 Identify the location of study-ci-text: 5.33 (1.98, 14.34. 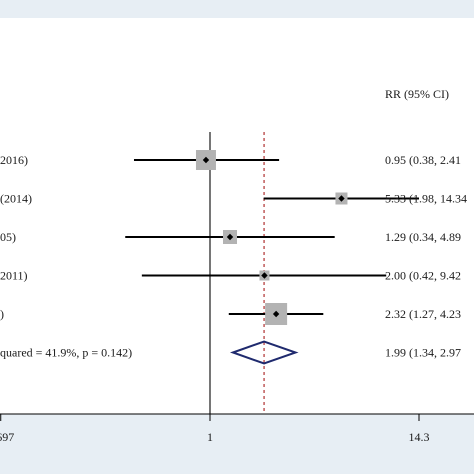
(426, 199).